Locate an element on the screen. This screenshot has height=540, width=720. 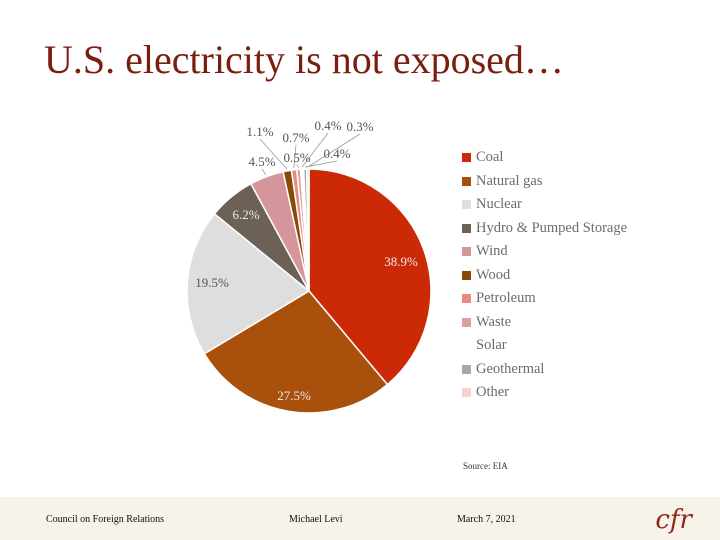
legend-item-solar: Solar is located at coordinates (544, 346).